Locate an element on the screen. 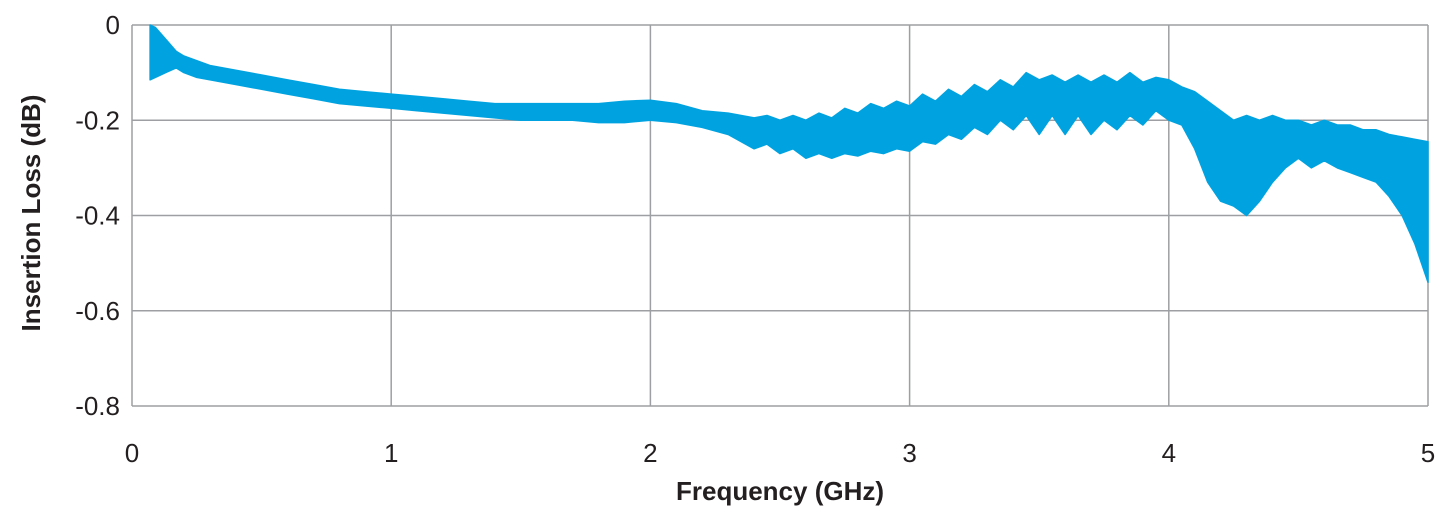 Image resolution: width=1450 pixels, height=515 pixels. y-tick-label: -0.8 is located at coordinates (97, 406).